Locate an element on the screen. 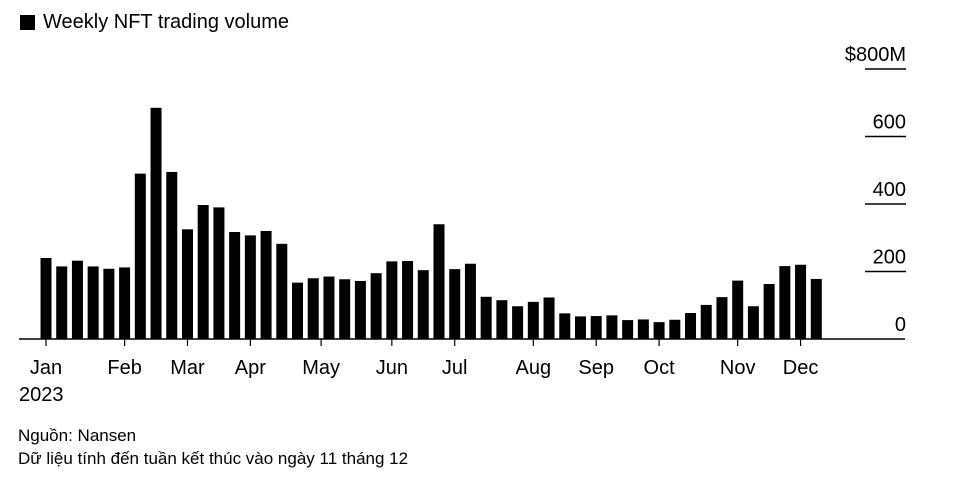  x-tick-label: Mar is located at coordinates (187, 368).